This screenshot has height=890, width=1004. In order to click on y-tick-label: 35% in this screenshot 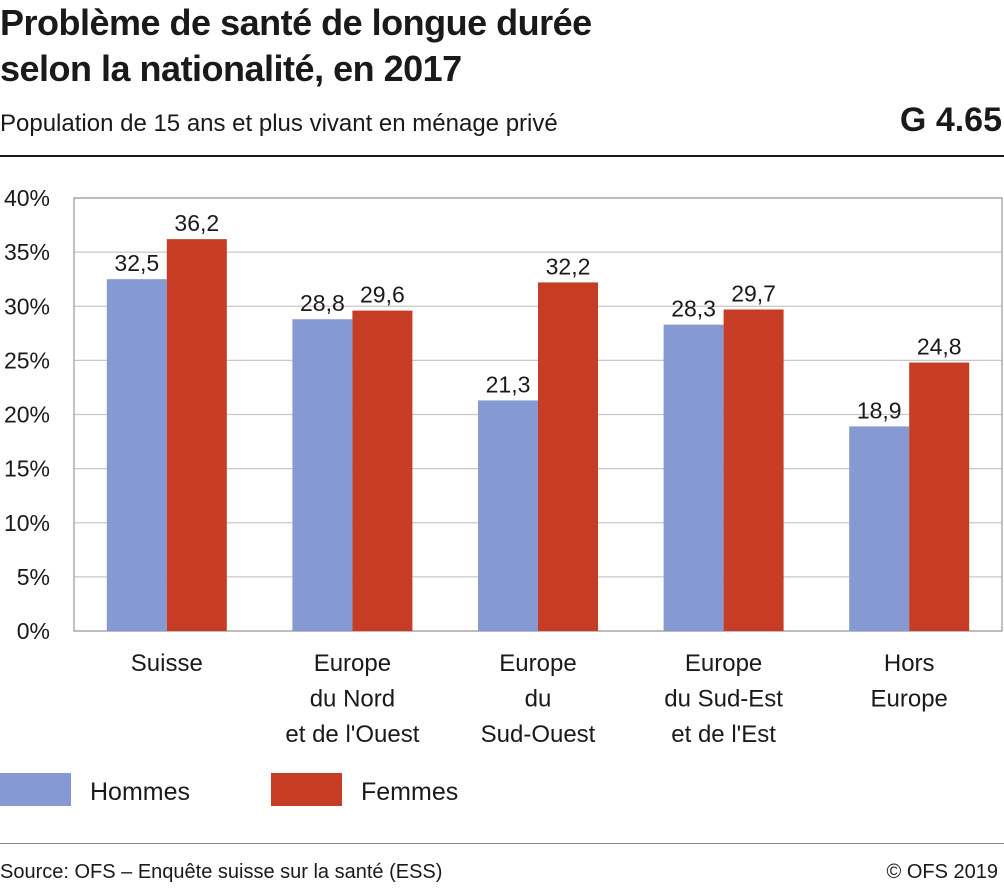, I will do `click(27, 252)`.